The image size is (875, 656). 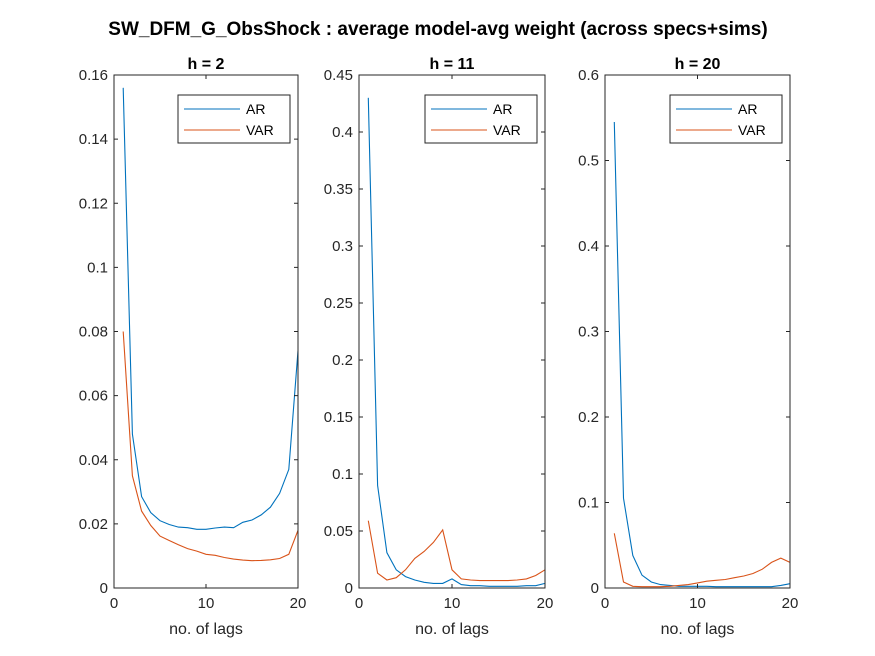 What do you see at coordinates (698, 64) in the screenshot?
I see `subplot-title: h = 20` at bounding box center [698, 64].